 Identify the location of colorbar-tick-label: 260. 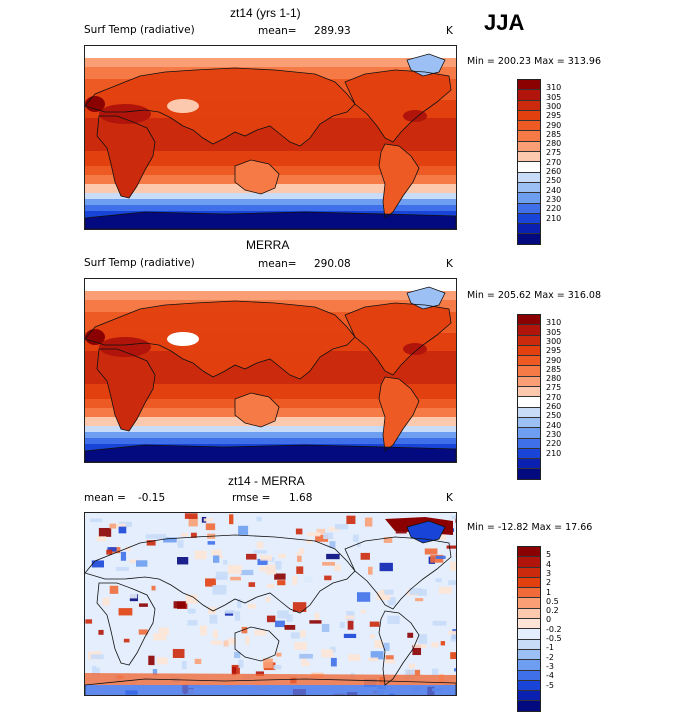
(554, 171).